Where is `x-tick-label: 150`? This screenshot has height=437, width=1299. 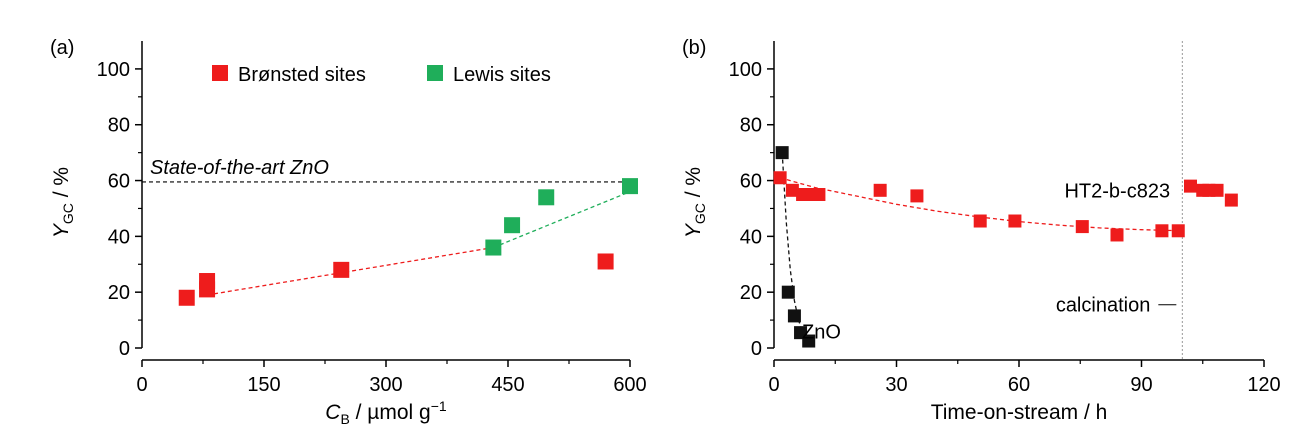
x-tick-label: 150 is located at coordinates (263, 385).